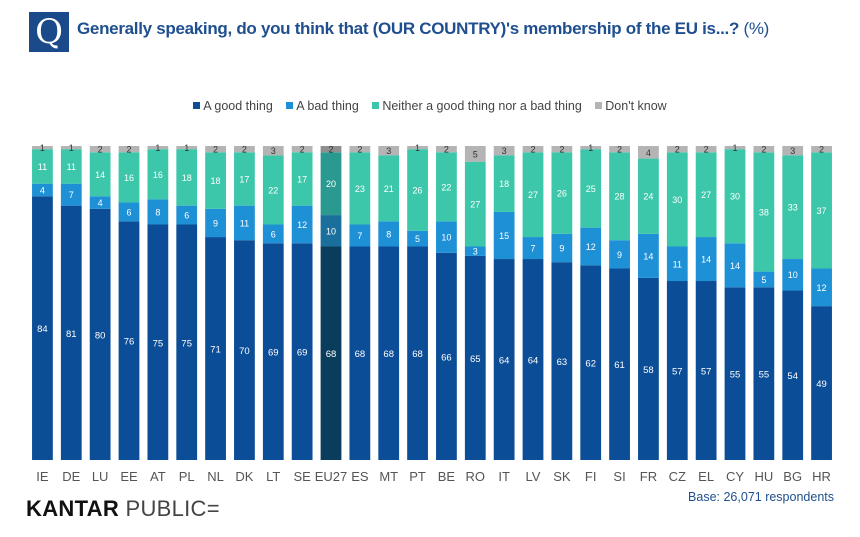 The width and height of the screenshot is (860, 537). Describe the element at coordinates (706, 370) in the screenshot. I see `bar-segment-el-s0` at that location.